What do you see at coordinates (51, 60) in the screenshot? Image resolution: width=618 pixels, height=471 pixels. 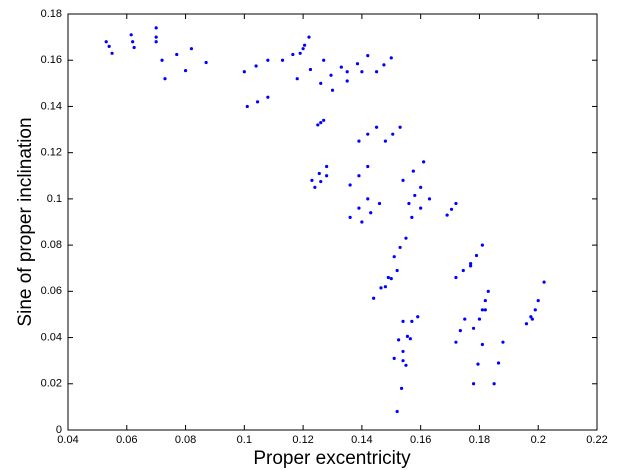 I see `y-tick-label: 0.16` at bounding box center [51, 60].